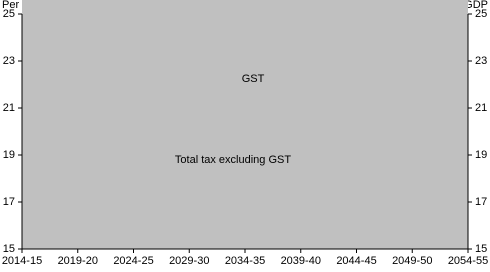 The height and width of the screenshot is (272, 490). I want to click on series-label: GST, so click(253, 79).